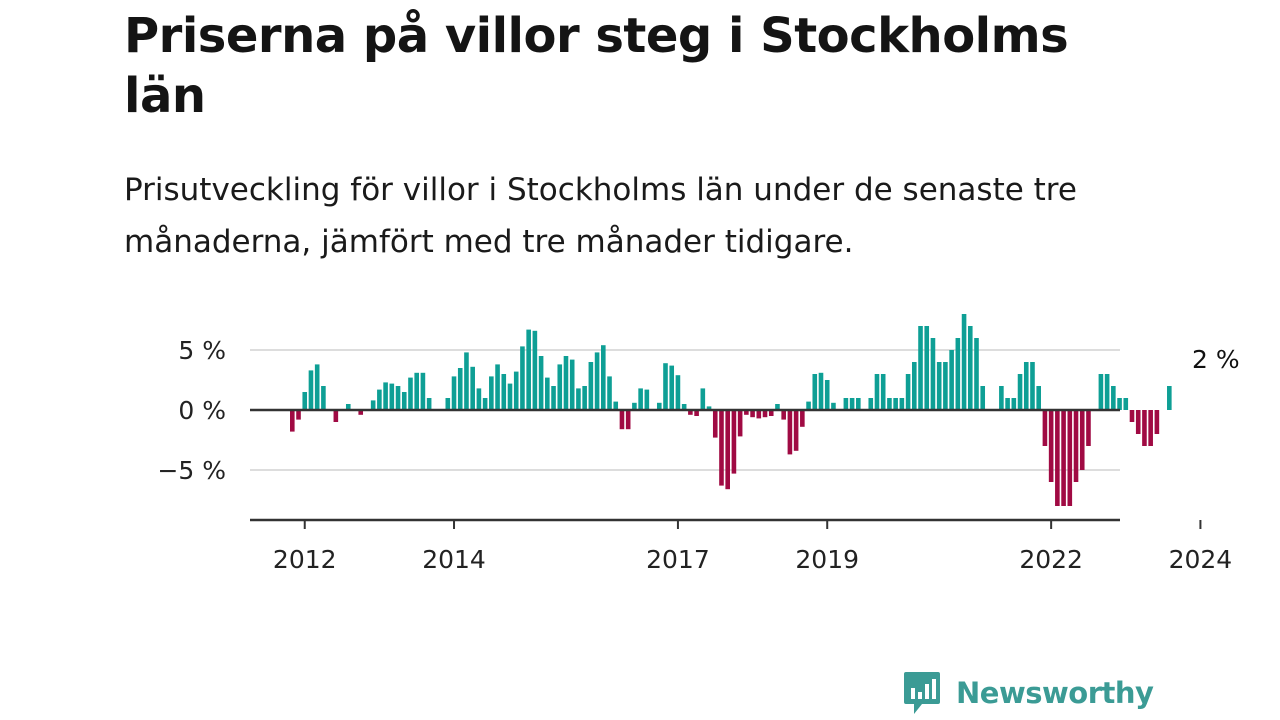  What do you see at coordinates (678, 559) in the screenshot?
I see `x-tick-label: 2017` at bounding box center [678, 559].